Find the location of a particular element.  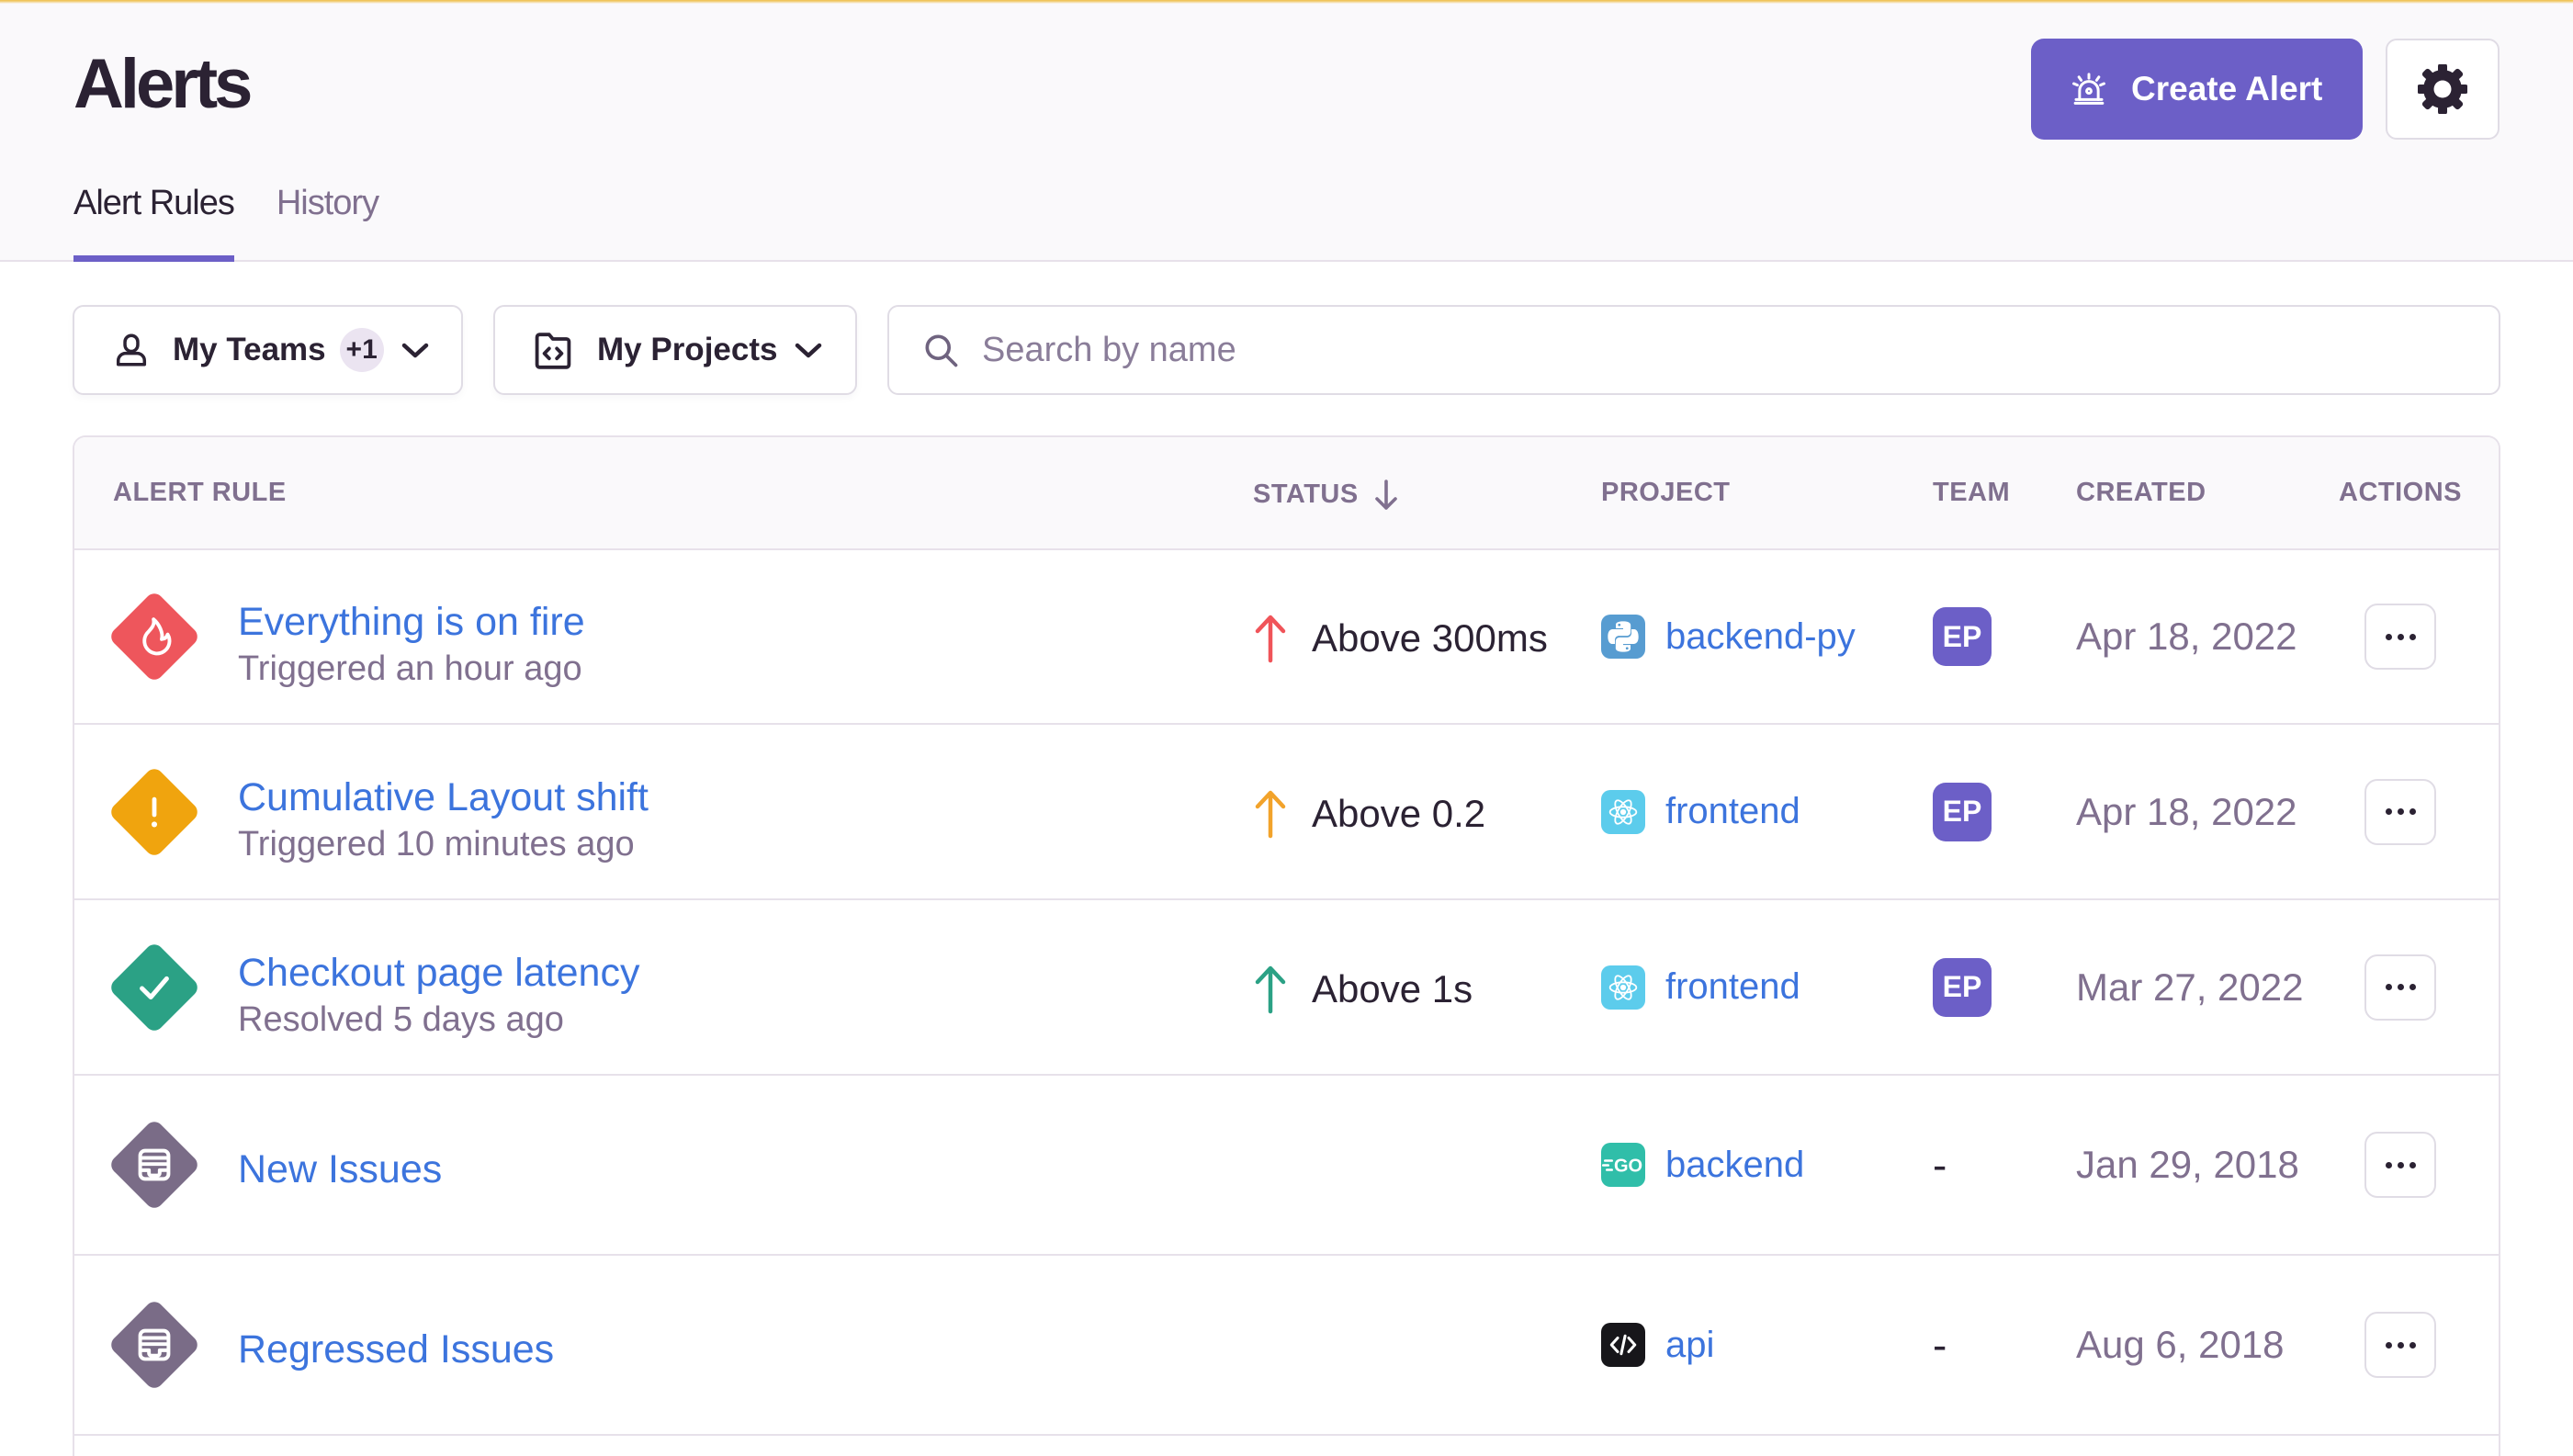

svg-text: GO is located at coordinates (1628, 1167).